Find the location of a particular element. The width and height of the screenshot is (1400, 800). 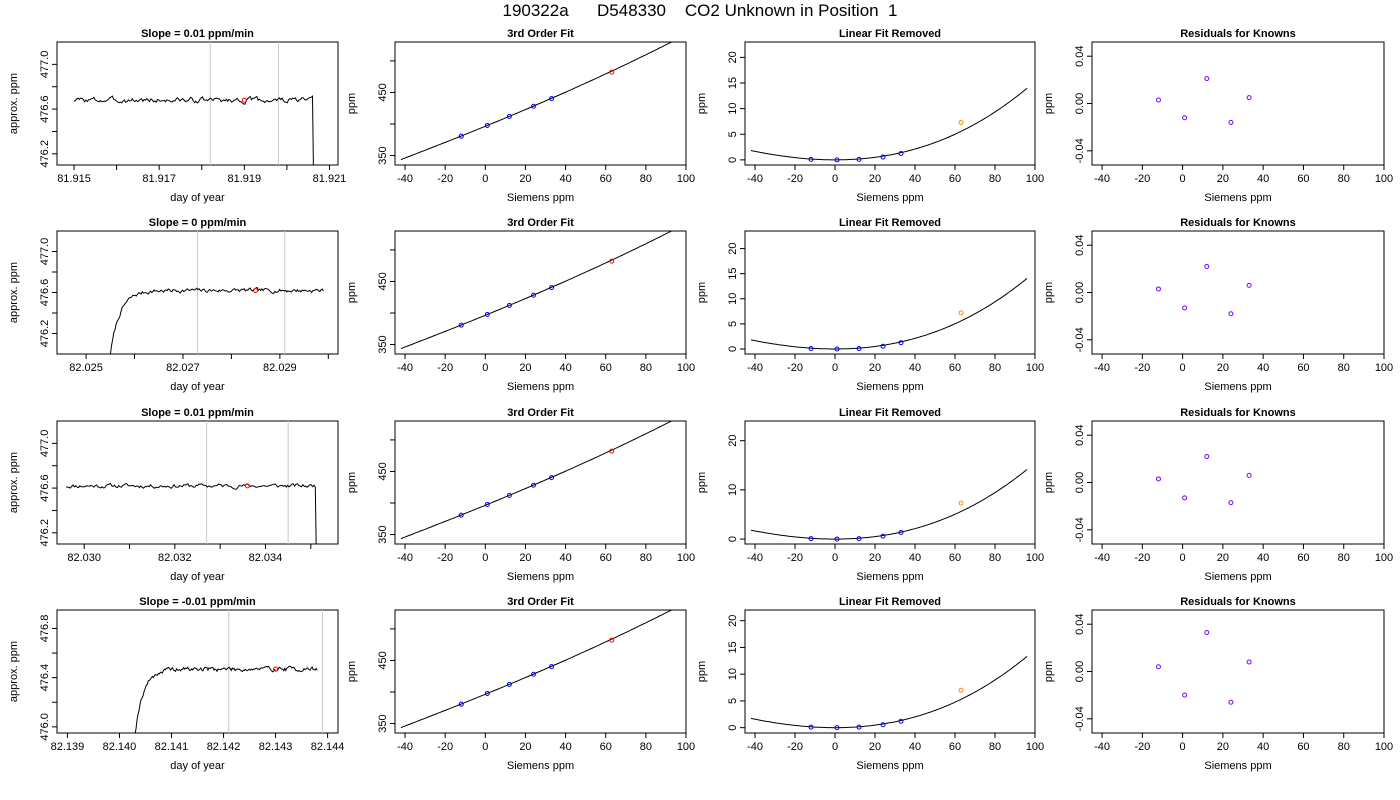

x-tick-label: 82.140 is located at coordinates (120, 747).